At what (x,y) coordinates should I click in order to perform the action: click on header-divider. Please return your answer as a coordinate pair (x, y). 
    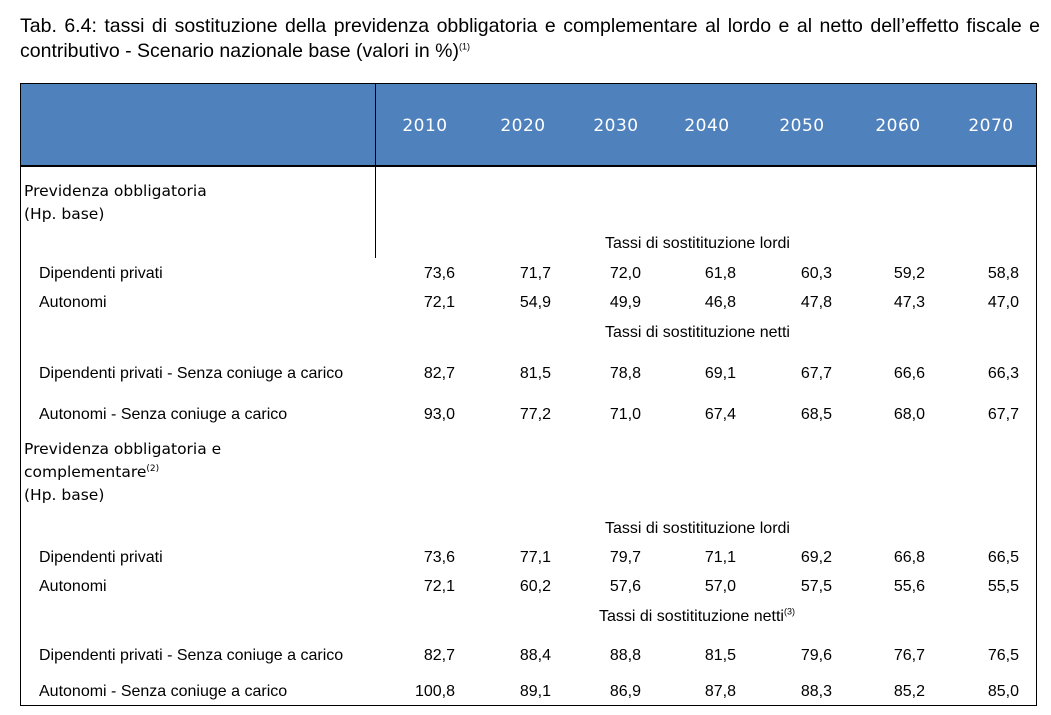
    Looking at the image, I should click on (375, 125).